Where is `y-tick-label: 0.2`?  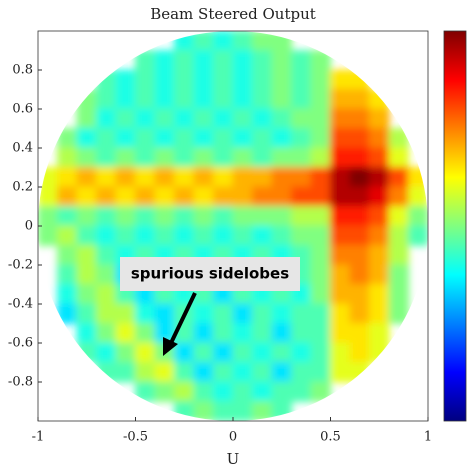
y-tick-label: 0.2 is located at coordinates (22, 187).